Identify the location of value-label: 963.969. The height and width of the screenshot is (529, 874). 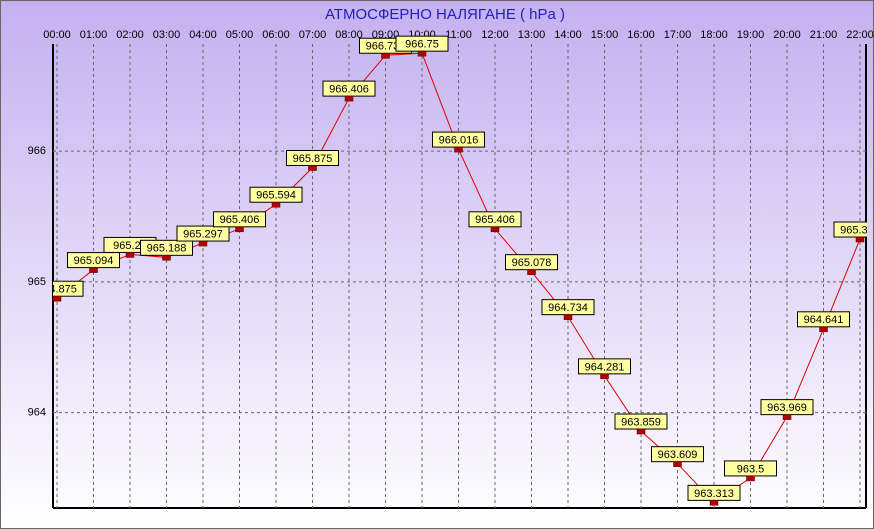
(787, 408).